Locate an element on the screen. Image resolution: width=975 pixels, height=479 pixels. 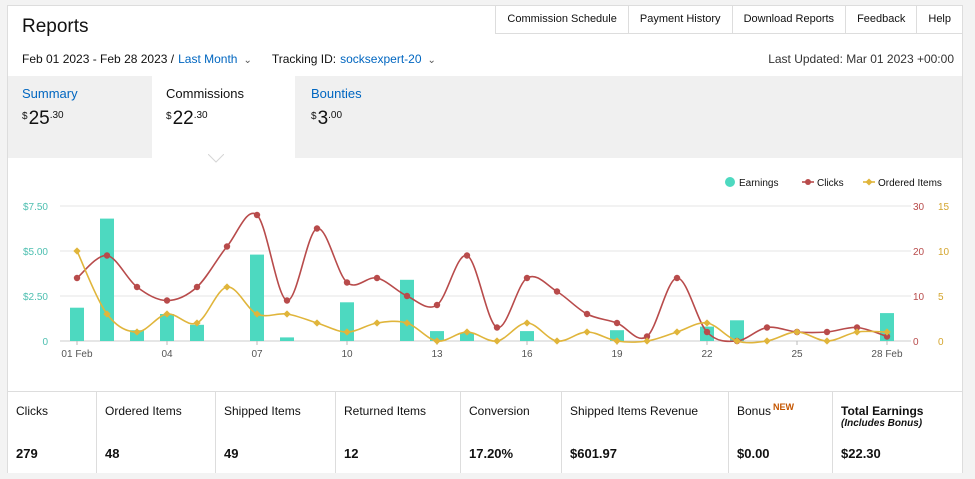
bonus-label: Bonus is located at coordinates (754, 411).